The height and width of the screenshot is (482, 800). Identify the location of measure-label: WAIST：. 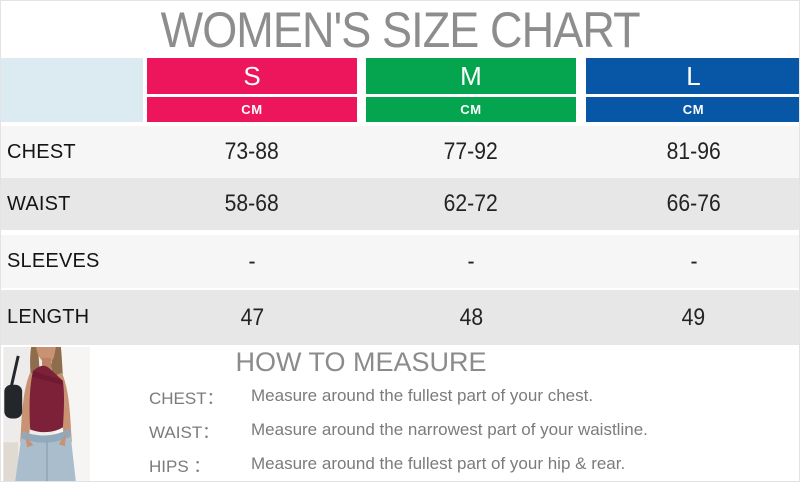
(184, 432).